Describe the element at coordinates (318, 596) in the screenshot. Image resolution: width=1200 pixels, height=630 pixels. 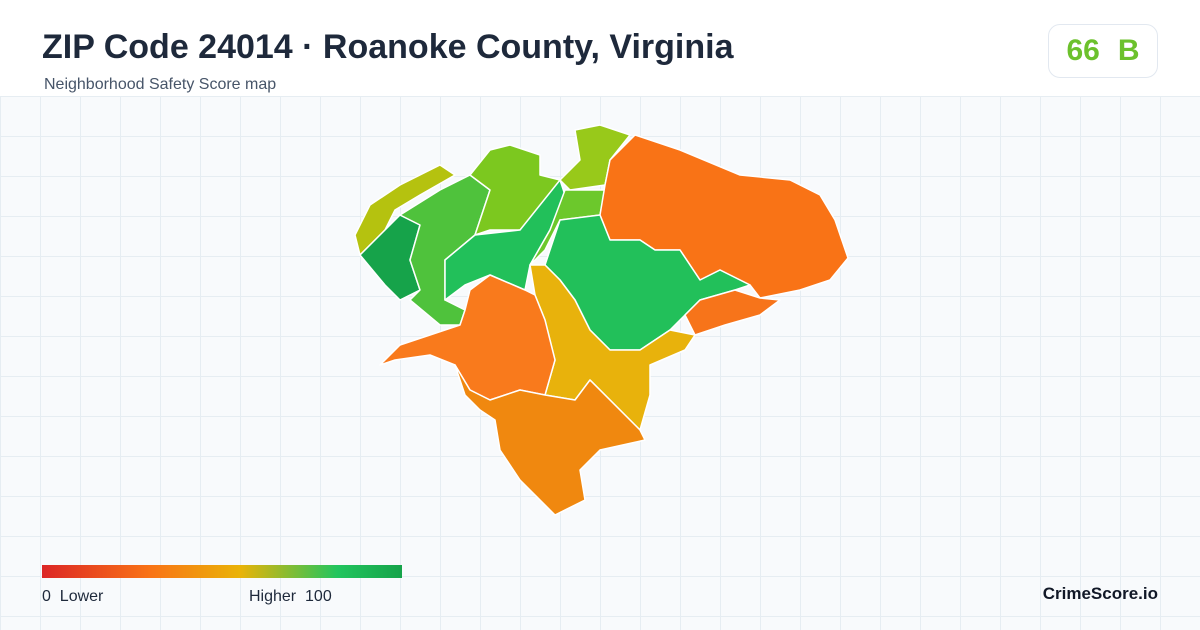
I see `legend-max: 100` at that location.